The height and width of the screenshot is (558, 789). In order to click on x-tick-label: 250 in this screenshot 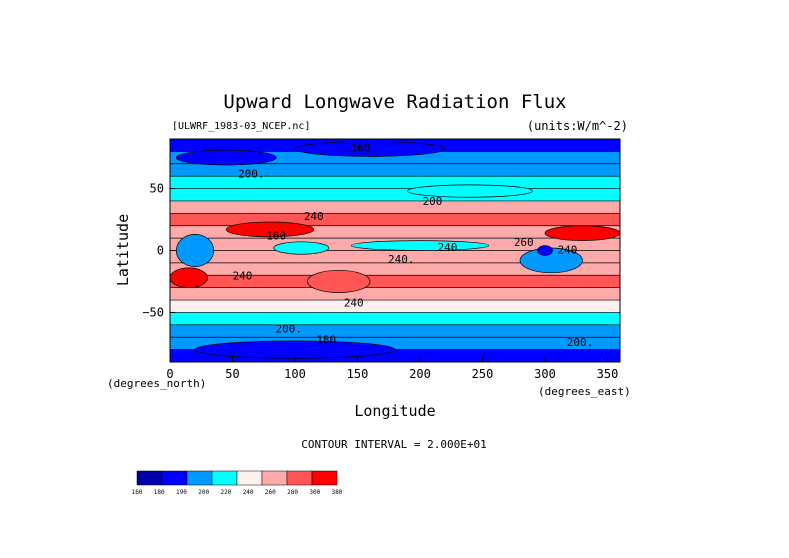, I will do `click(483, 374)`.